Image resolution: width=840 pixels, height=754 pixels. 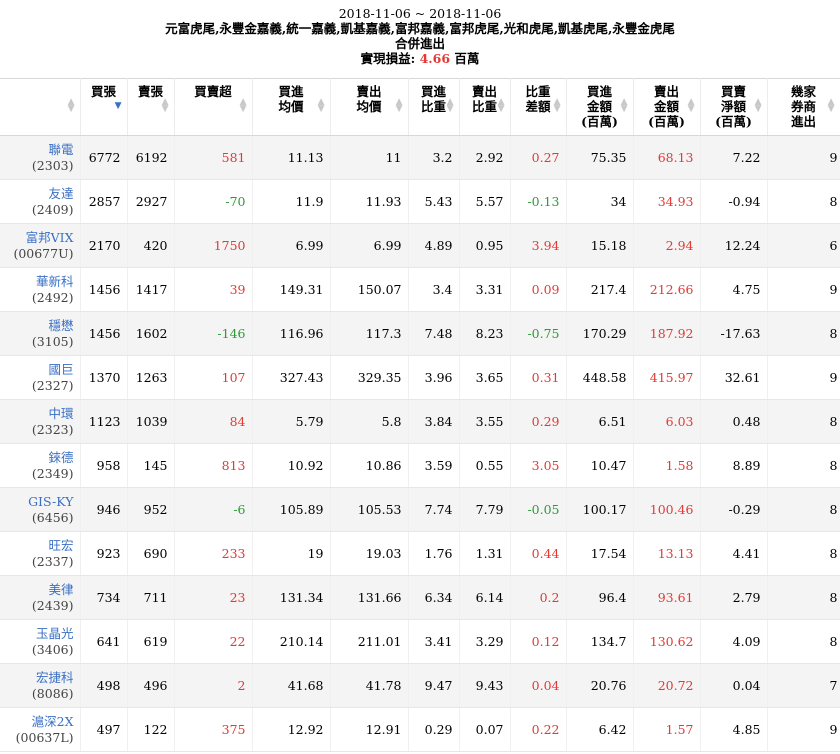 I want to click on stock-cell: 滬深2X (00637L), so click(x=40, y=729).